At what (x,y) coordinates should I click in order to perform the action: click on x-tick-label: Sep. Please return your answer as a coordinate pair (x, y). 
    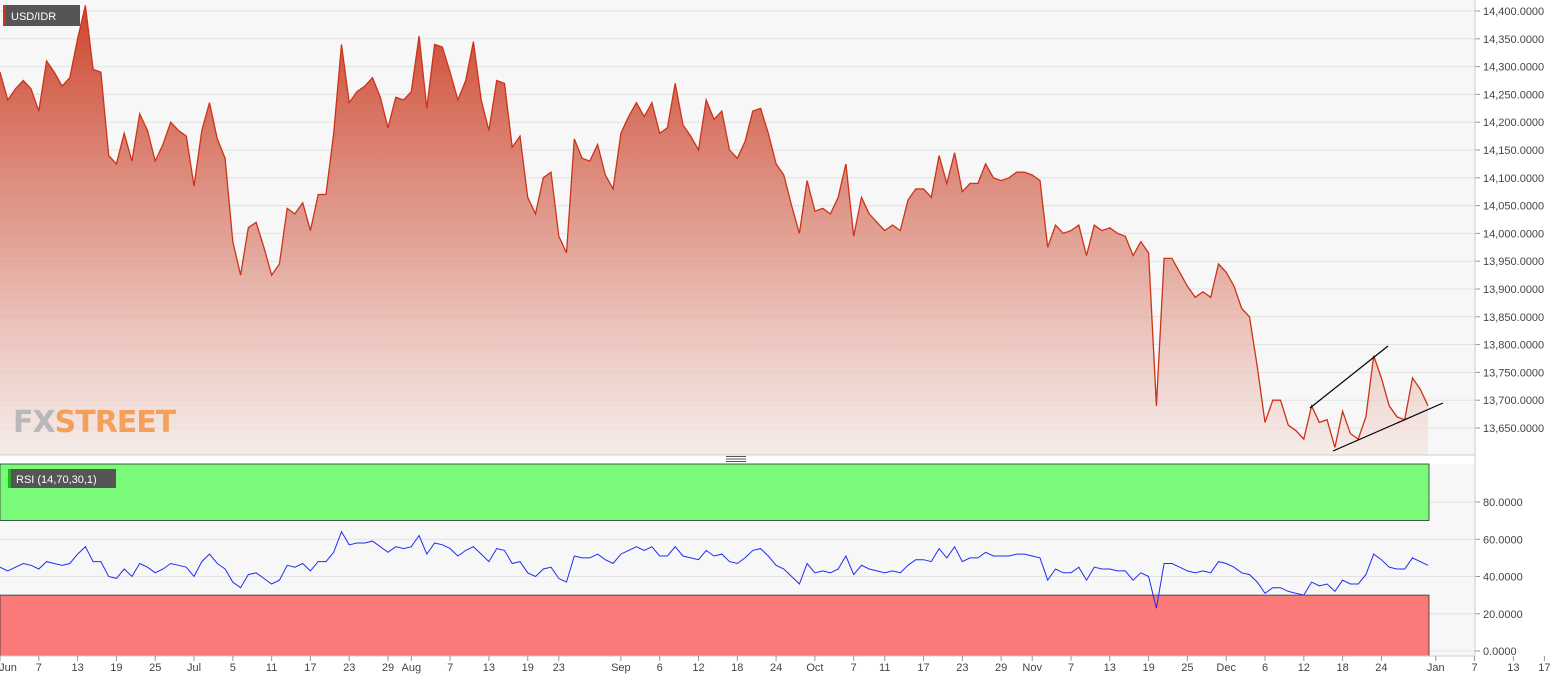
    Looking at the image, I should click on (621, 668).